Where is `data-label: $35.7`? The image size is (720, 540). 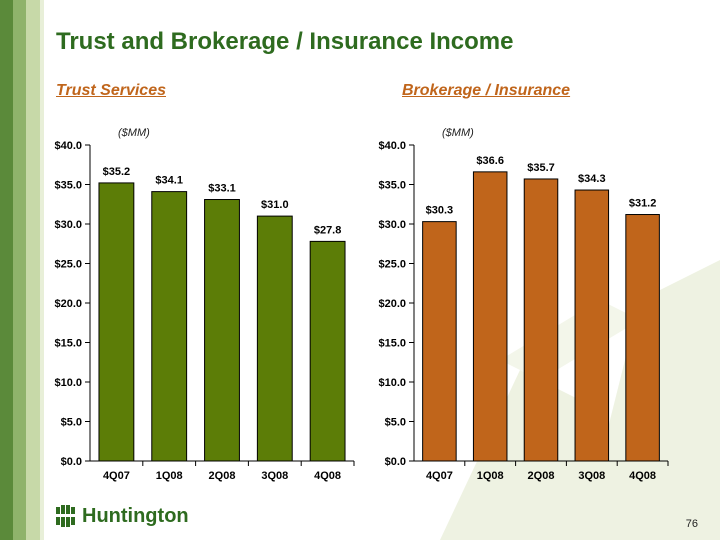 data-label: $35.7 is located at coordinates (541, 168).